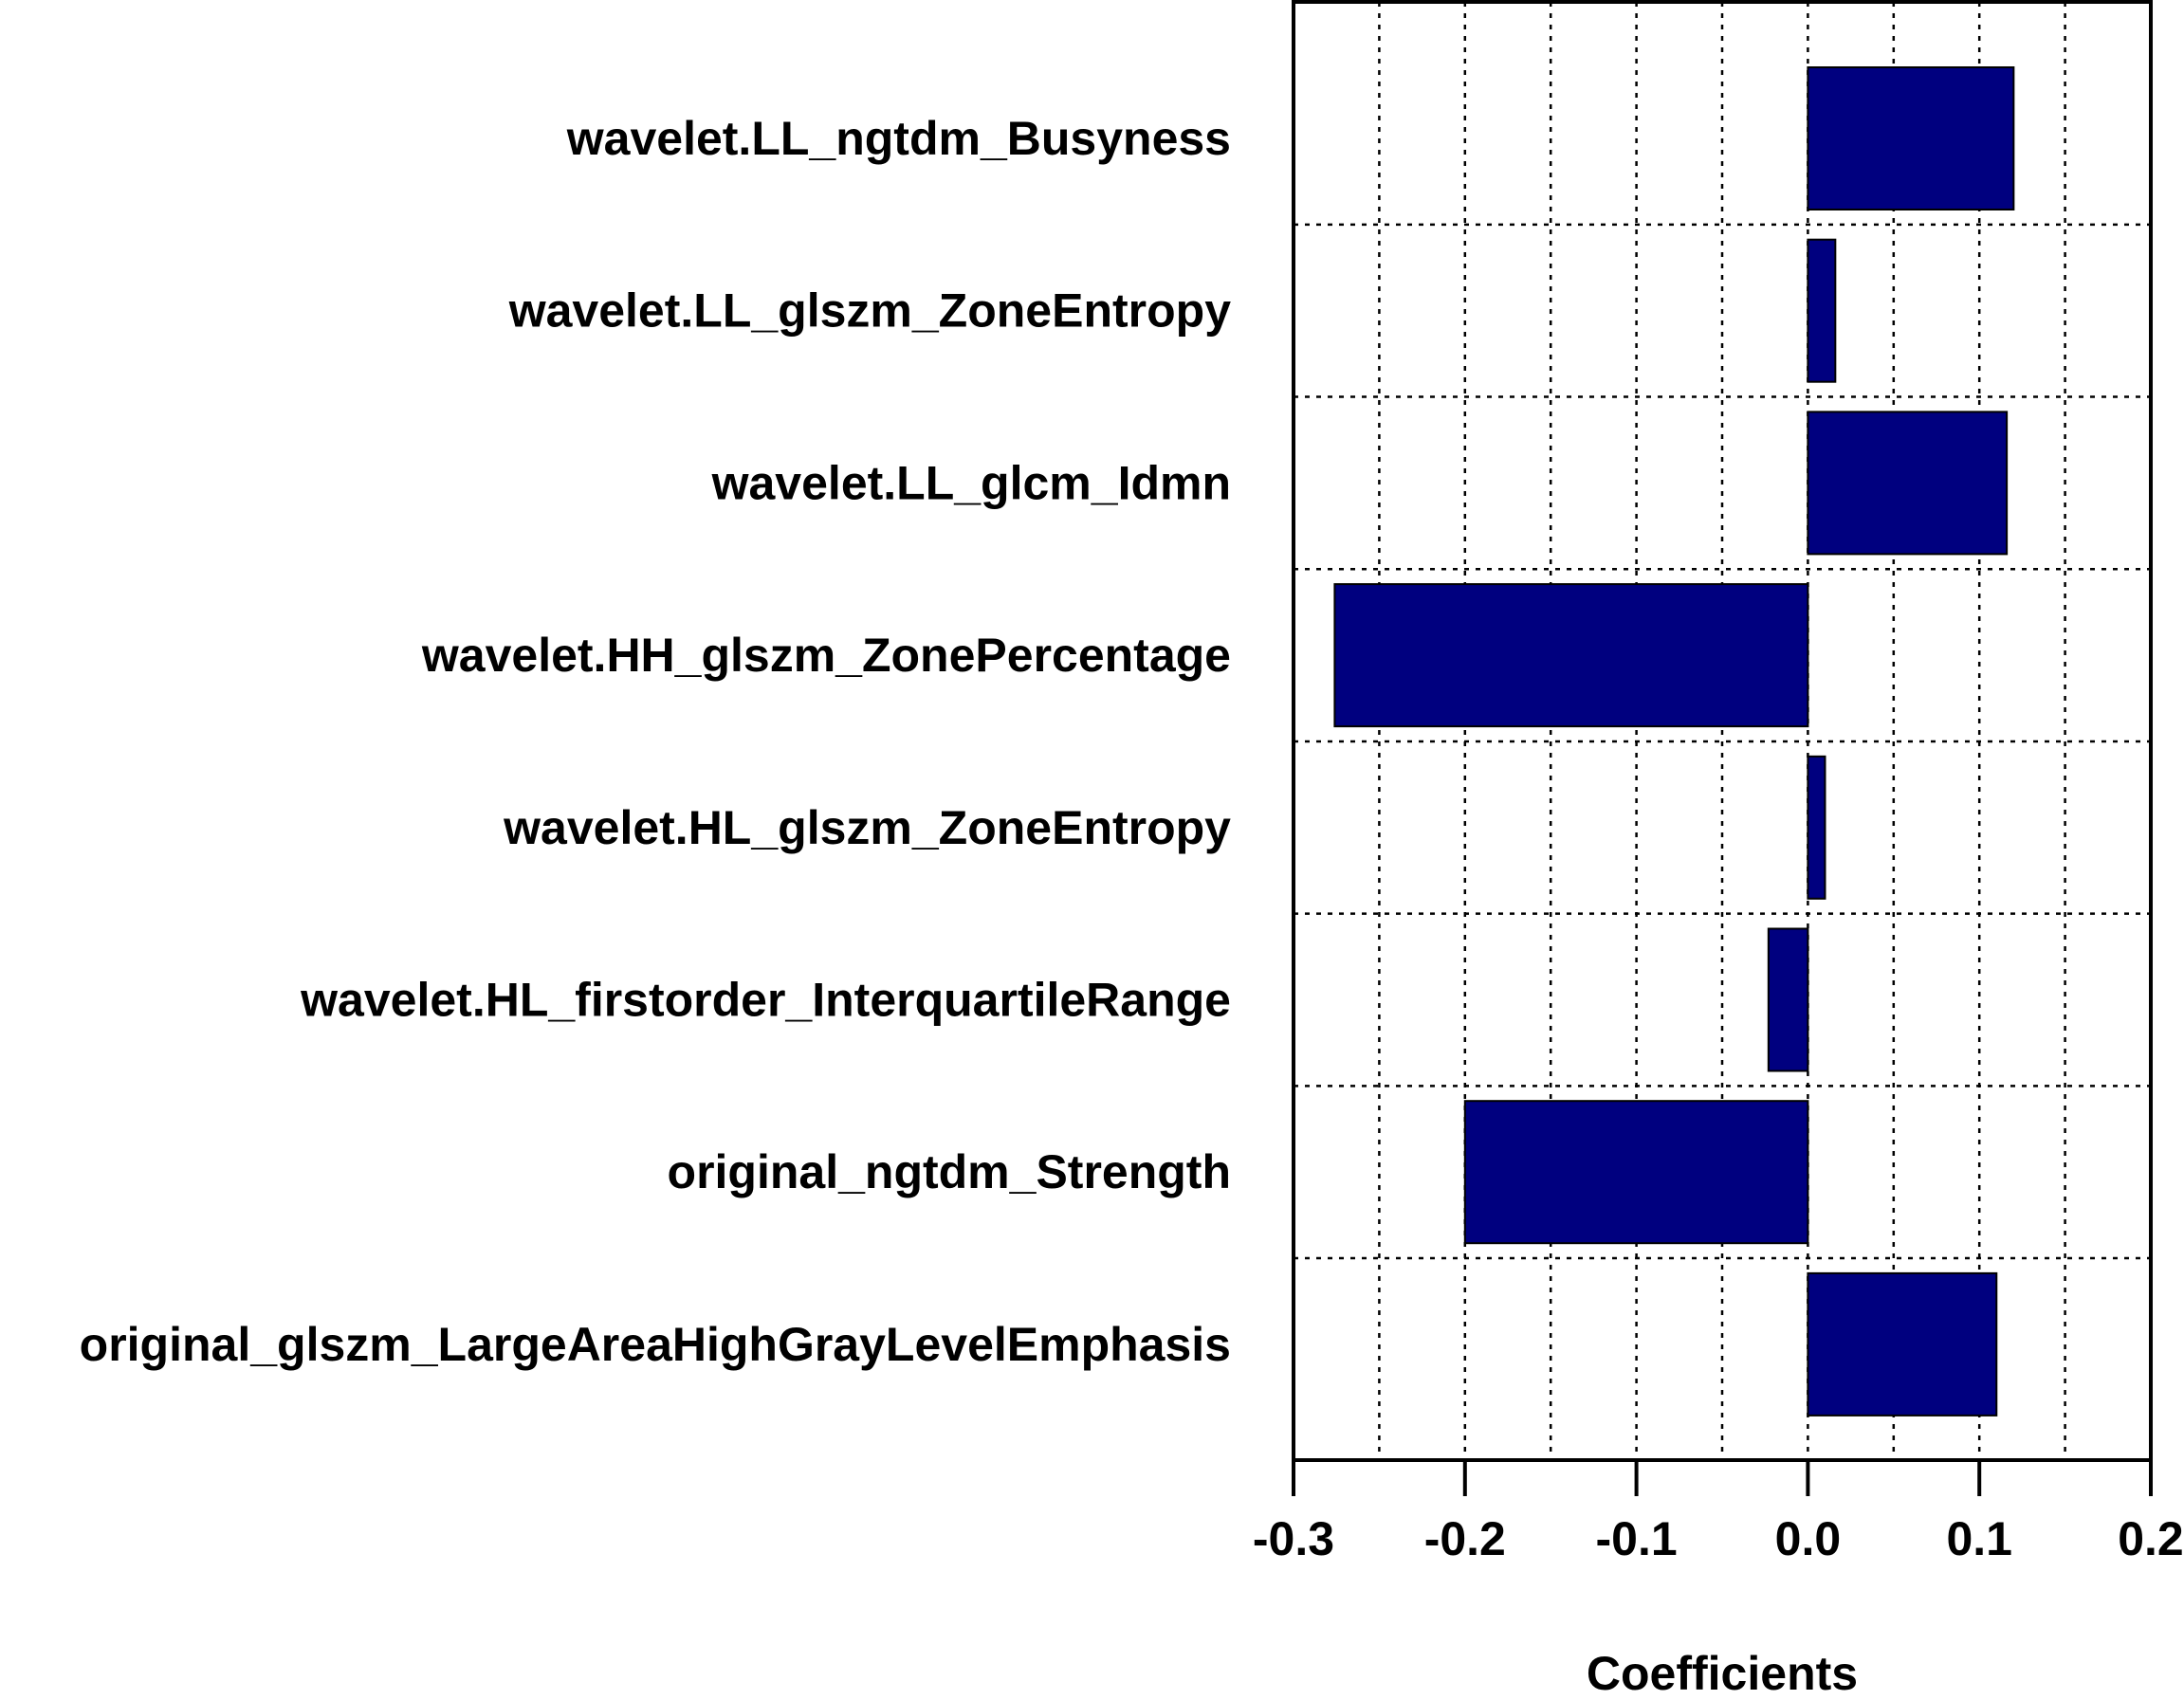 This screenshot has height=1700, width=2184. What do you see at coordinates (869, 311) in the screenshot?
I see `category-label: wavelet.LL_glszm_ZoneEntropy` at bounding box center [869, 311].